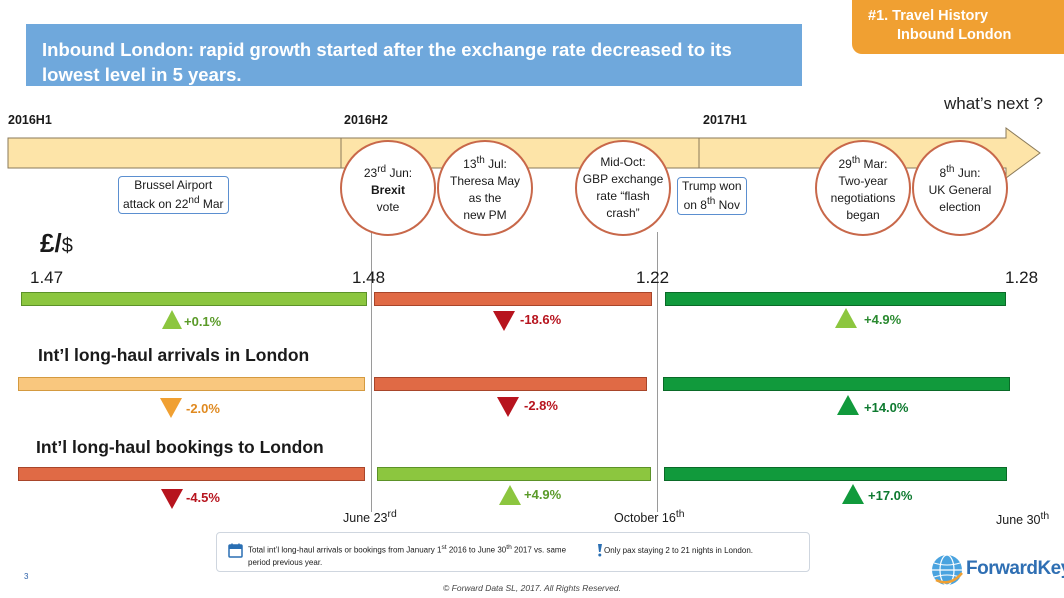  What do you see at coordinates (712, 196) in the screenshot?
I see `event-trump-won: Trump won on 8th Nov` at bounding box center [712, 196].